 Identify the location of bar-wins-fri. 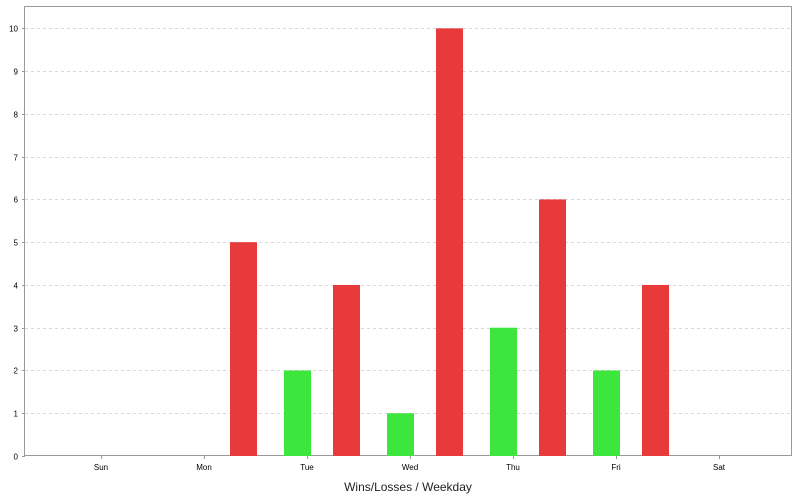
(606, 413).